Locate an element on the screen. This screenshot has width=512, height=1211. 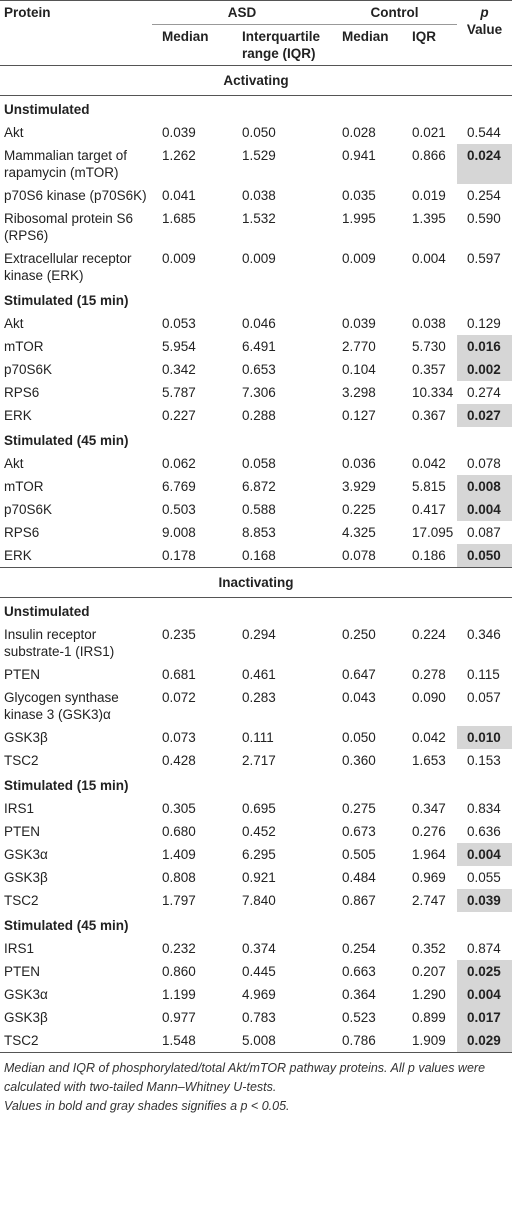
group-row: Stimulated (45 min) is located at coordinates (256, 924).